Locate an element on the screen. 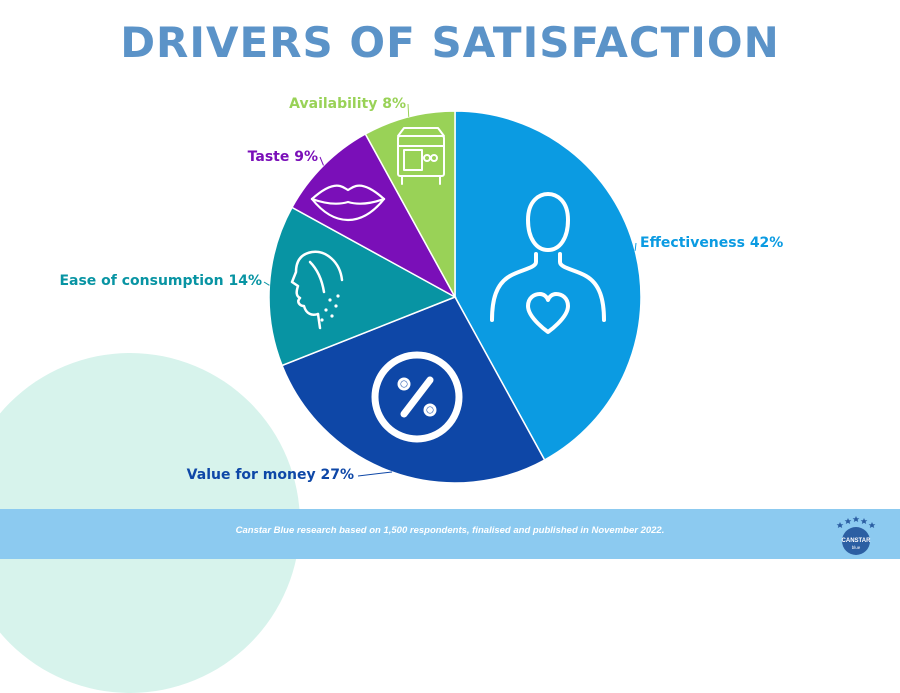 The height and width of the screenshot is (693, 900). lips-icon is located at coordinates (348, 203).